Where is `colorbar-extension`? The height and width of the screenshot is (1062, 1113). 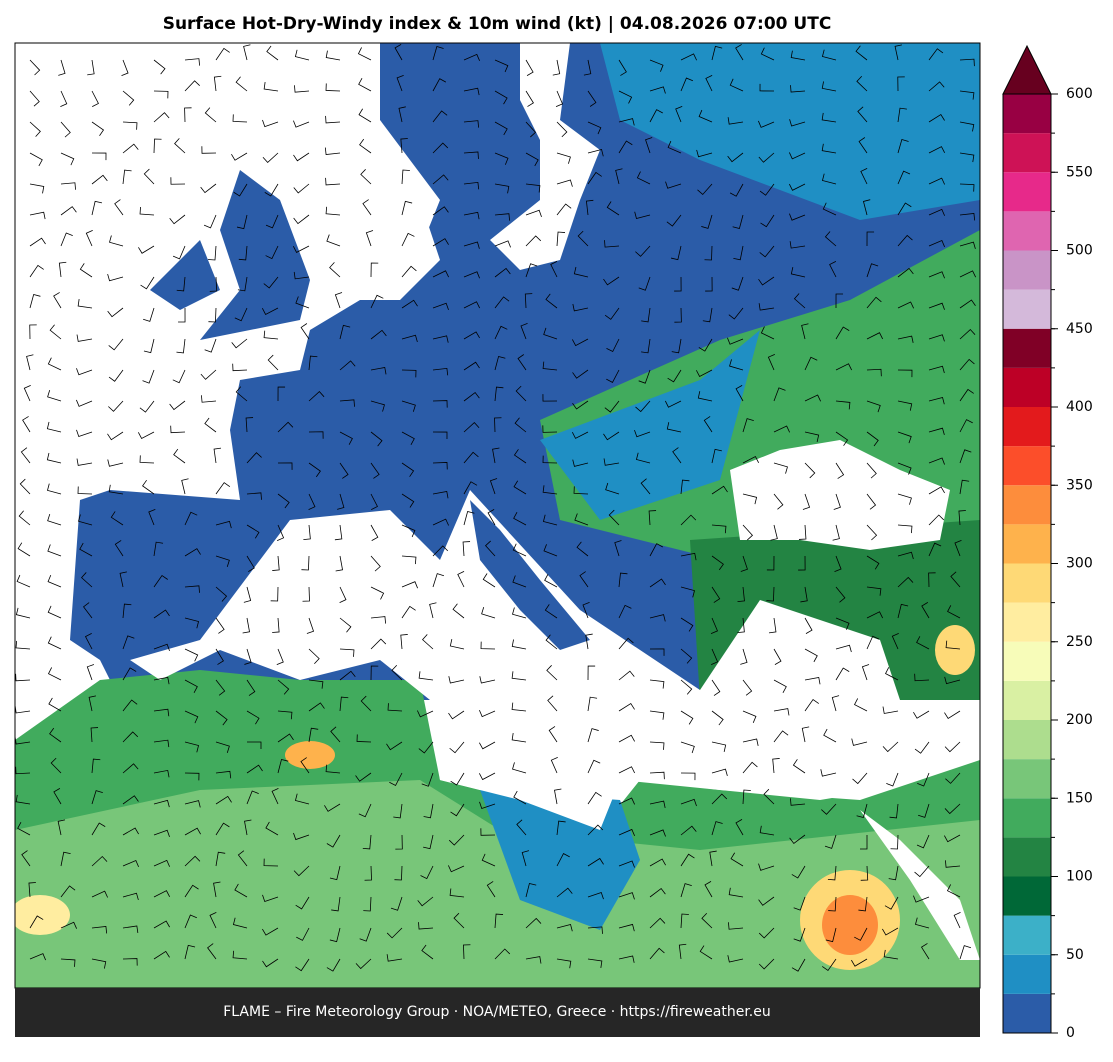
colorbar-extension is located at coordinates (1027, 69).